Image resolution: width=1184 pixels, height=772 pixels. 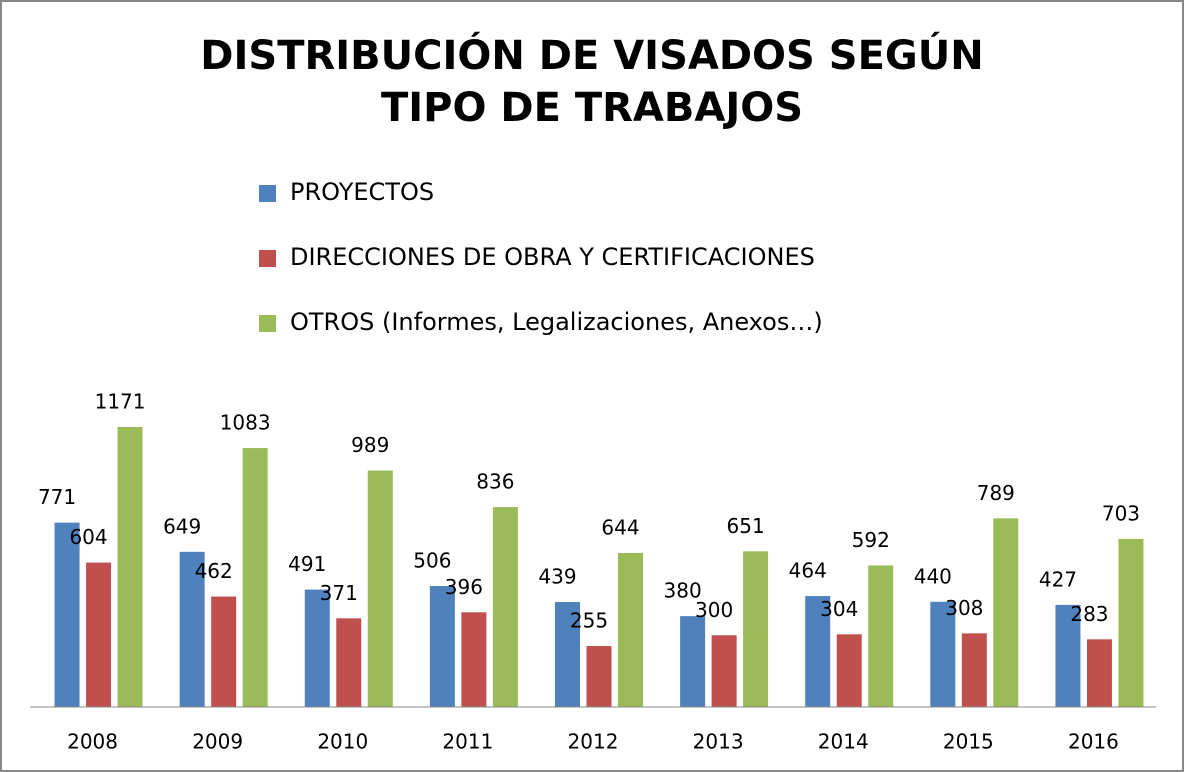 I want to click on data-label: 491, so click(x=307, y=564).